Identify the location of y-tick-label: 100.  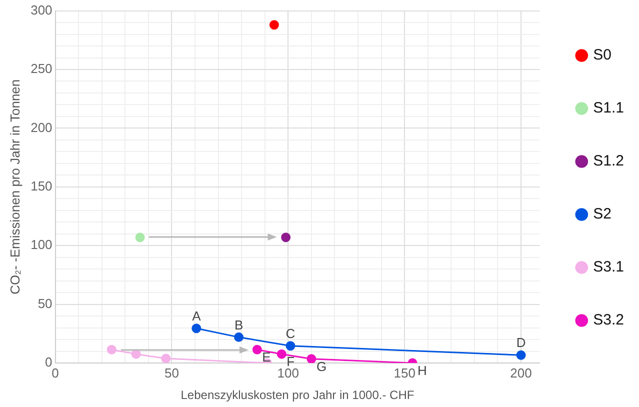
(41, 244).